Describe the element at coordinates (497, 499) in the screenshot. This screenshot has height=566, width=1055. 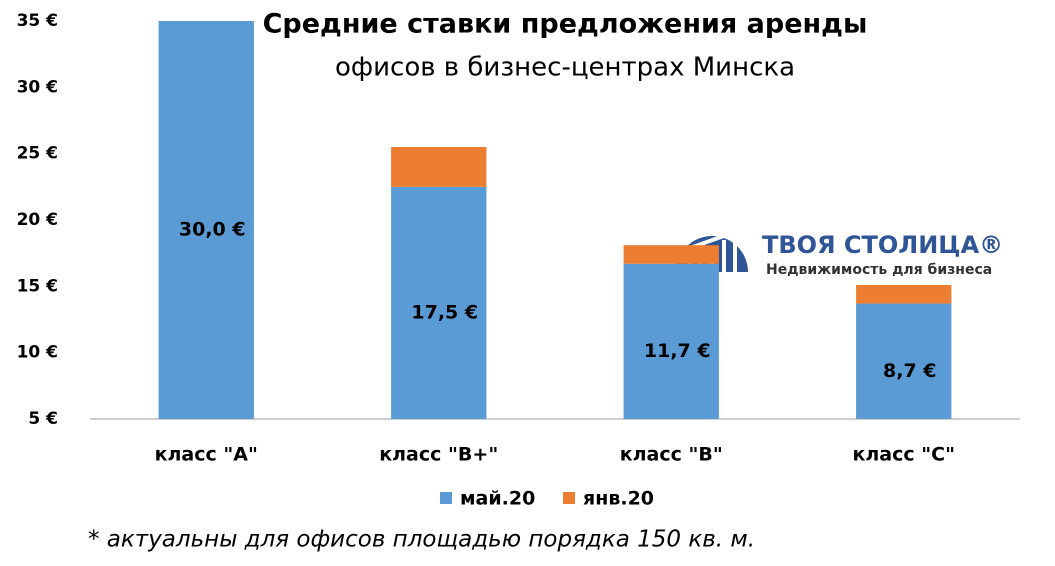
I see `legend-label: май.20` at that location.